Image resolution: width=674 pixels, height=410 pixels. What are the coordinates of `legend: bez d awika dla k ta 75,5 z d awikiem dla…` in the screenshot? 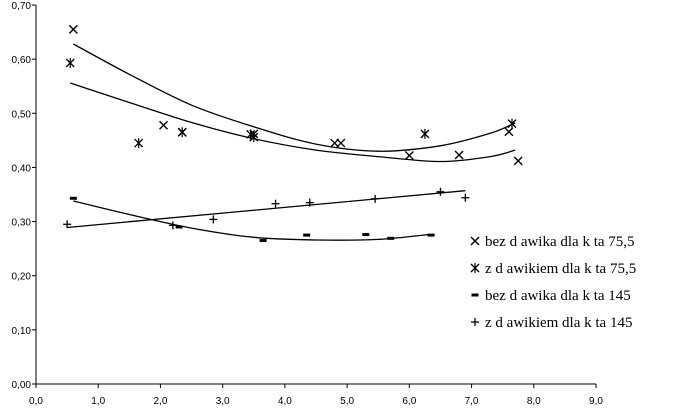 It's located at (553, 282).